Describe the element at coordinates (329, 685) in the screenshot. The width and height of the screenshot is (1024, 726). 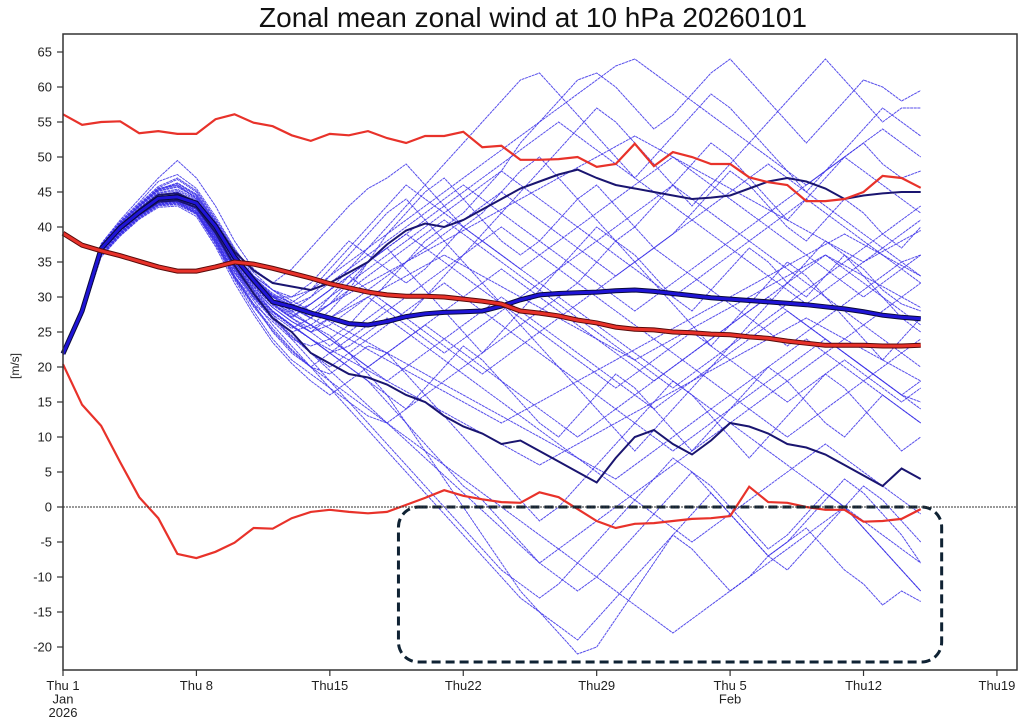
I see `x-tick-label: Thu15` at that location.